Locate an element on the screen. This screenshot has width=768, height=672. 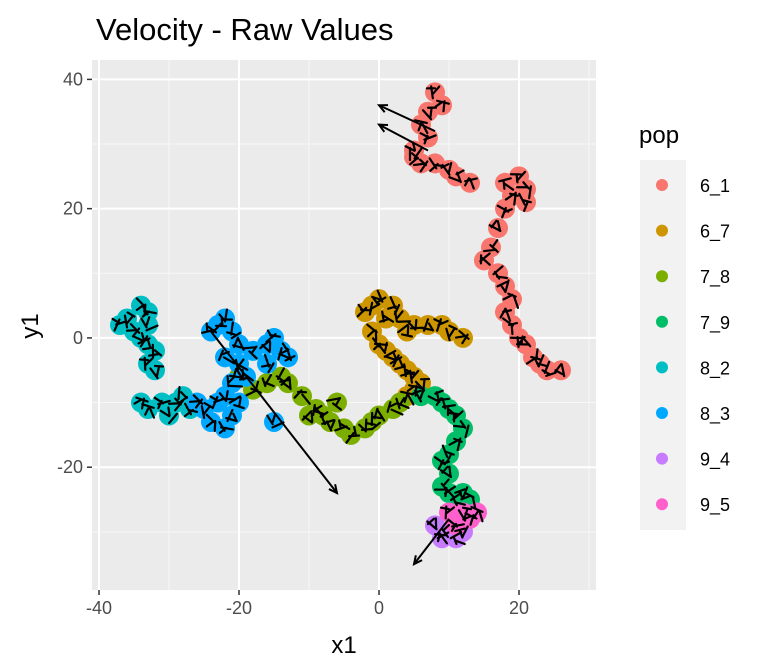
legend-label: 7_8 is located at coordinates (715, 277).